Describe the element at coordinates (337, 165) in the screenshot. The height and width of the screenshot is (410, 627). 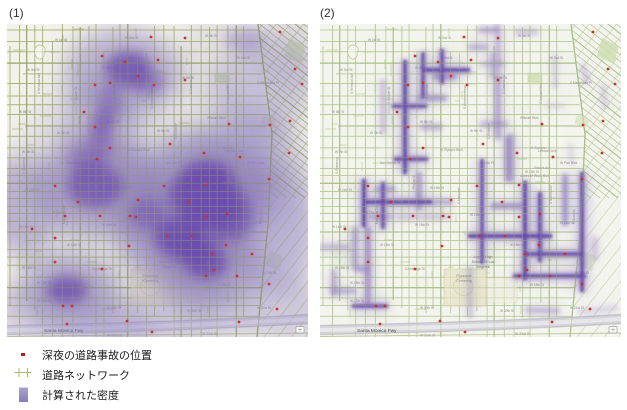
I see `svg-text: S Gramercy` at that location.